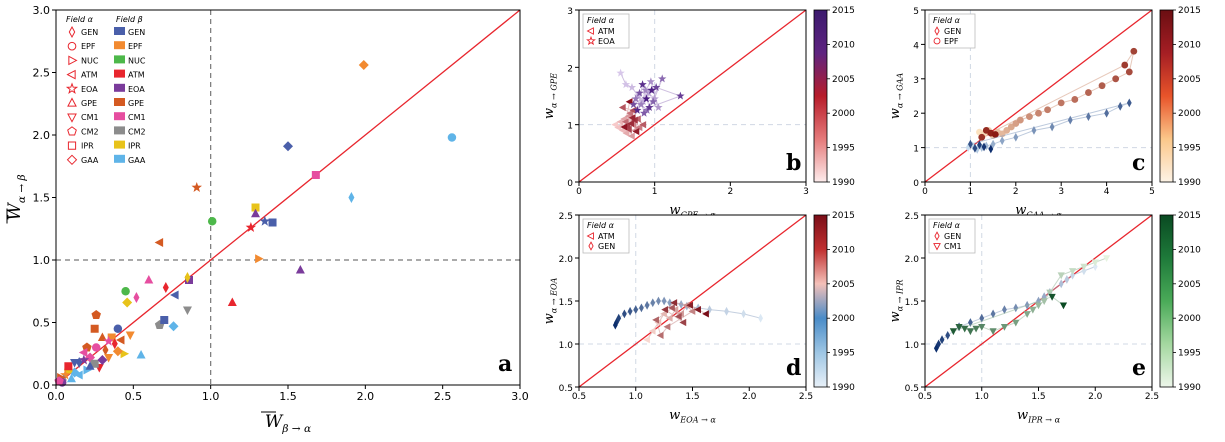  Describe the element at coordinates (520, 396) in the screenshot. I see `x-tick-label: 3.0` at that location.